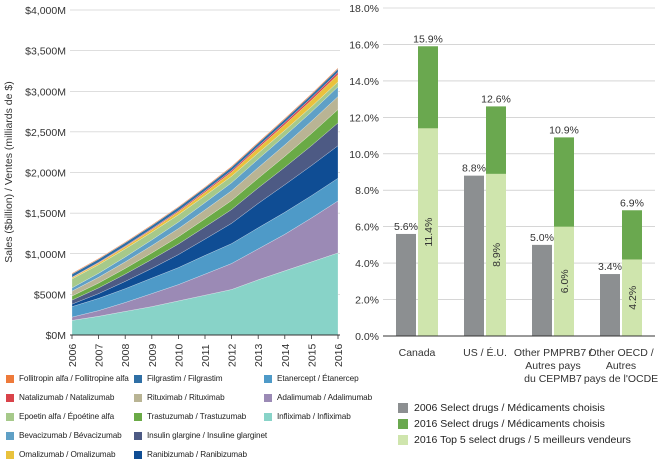  I want to click on y-tick-label: $2,000M, so click(45, 174).